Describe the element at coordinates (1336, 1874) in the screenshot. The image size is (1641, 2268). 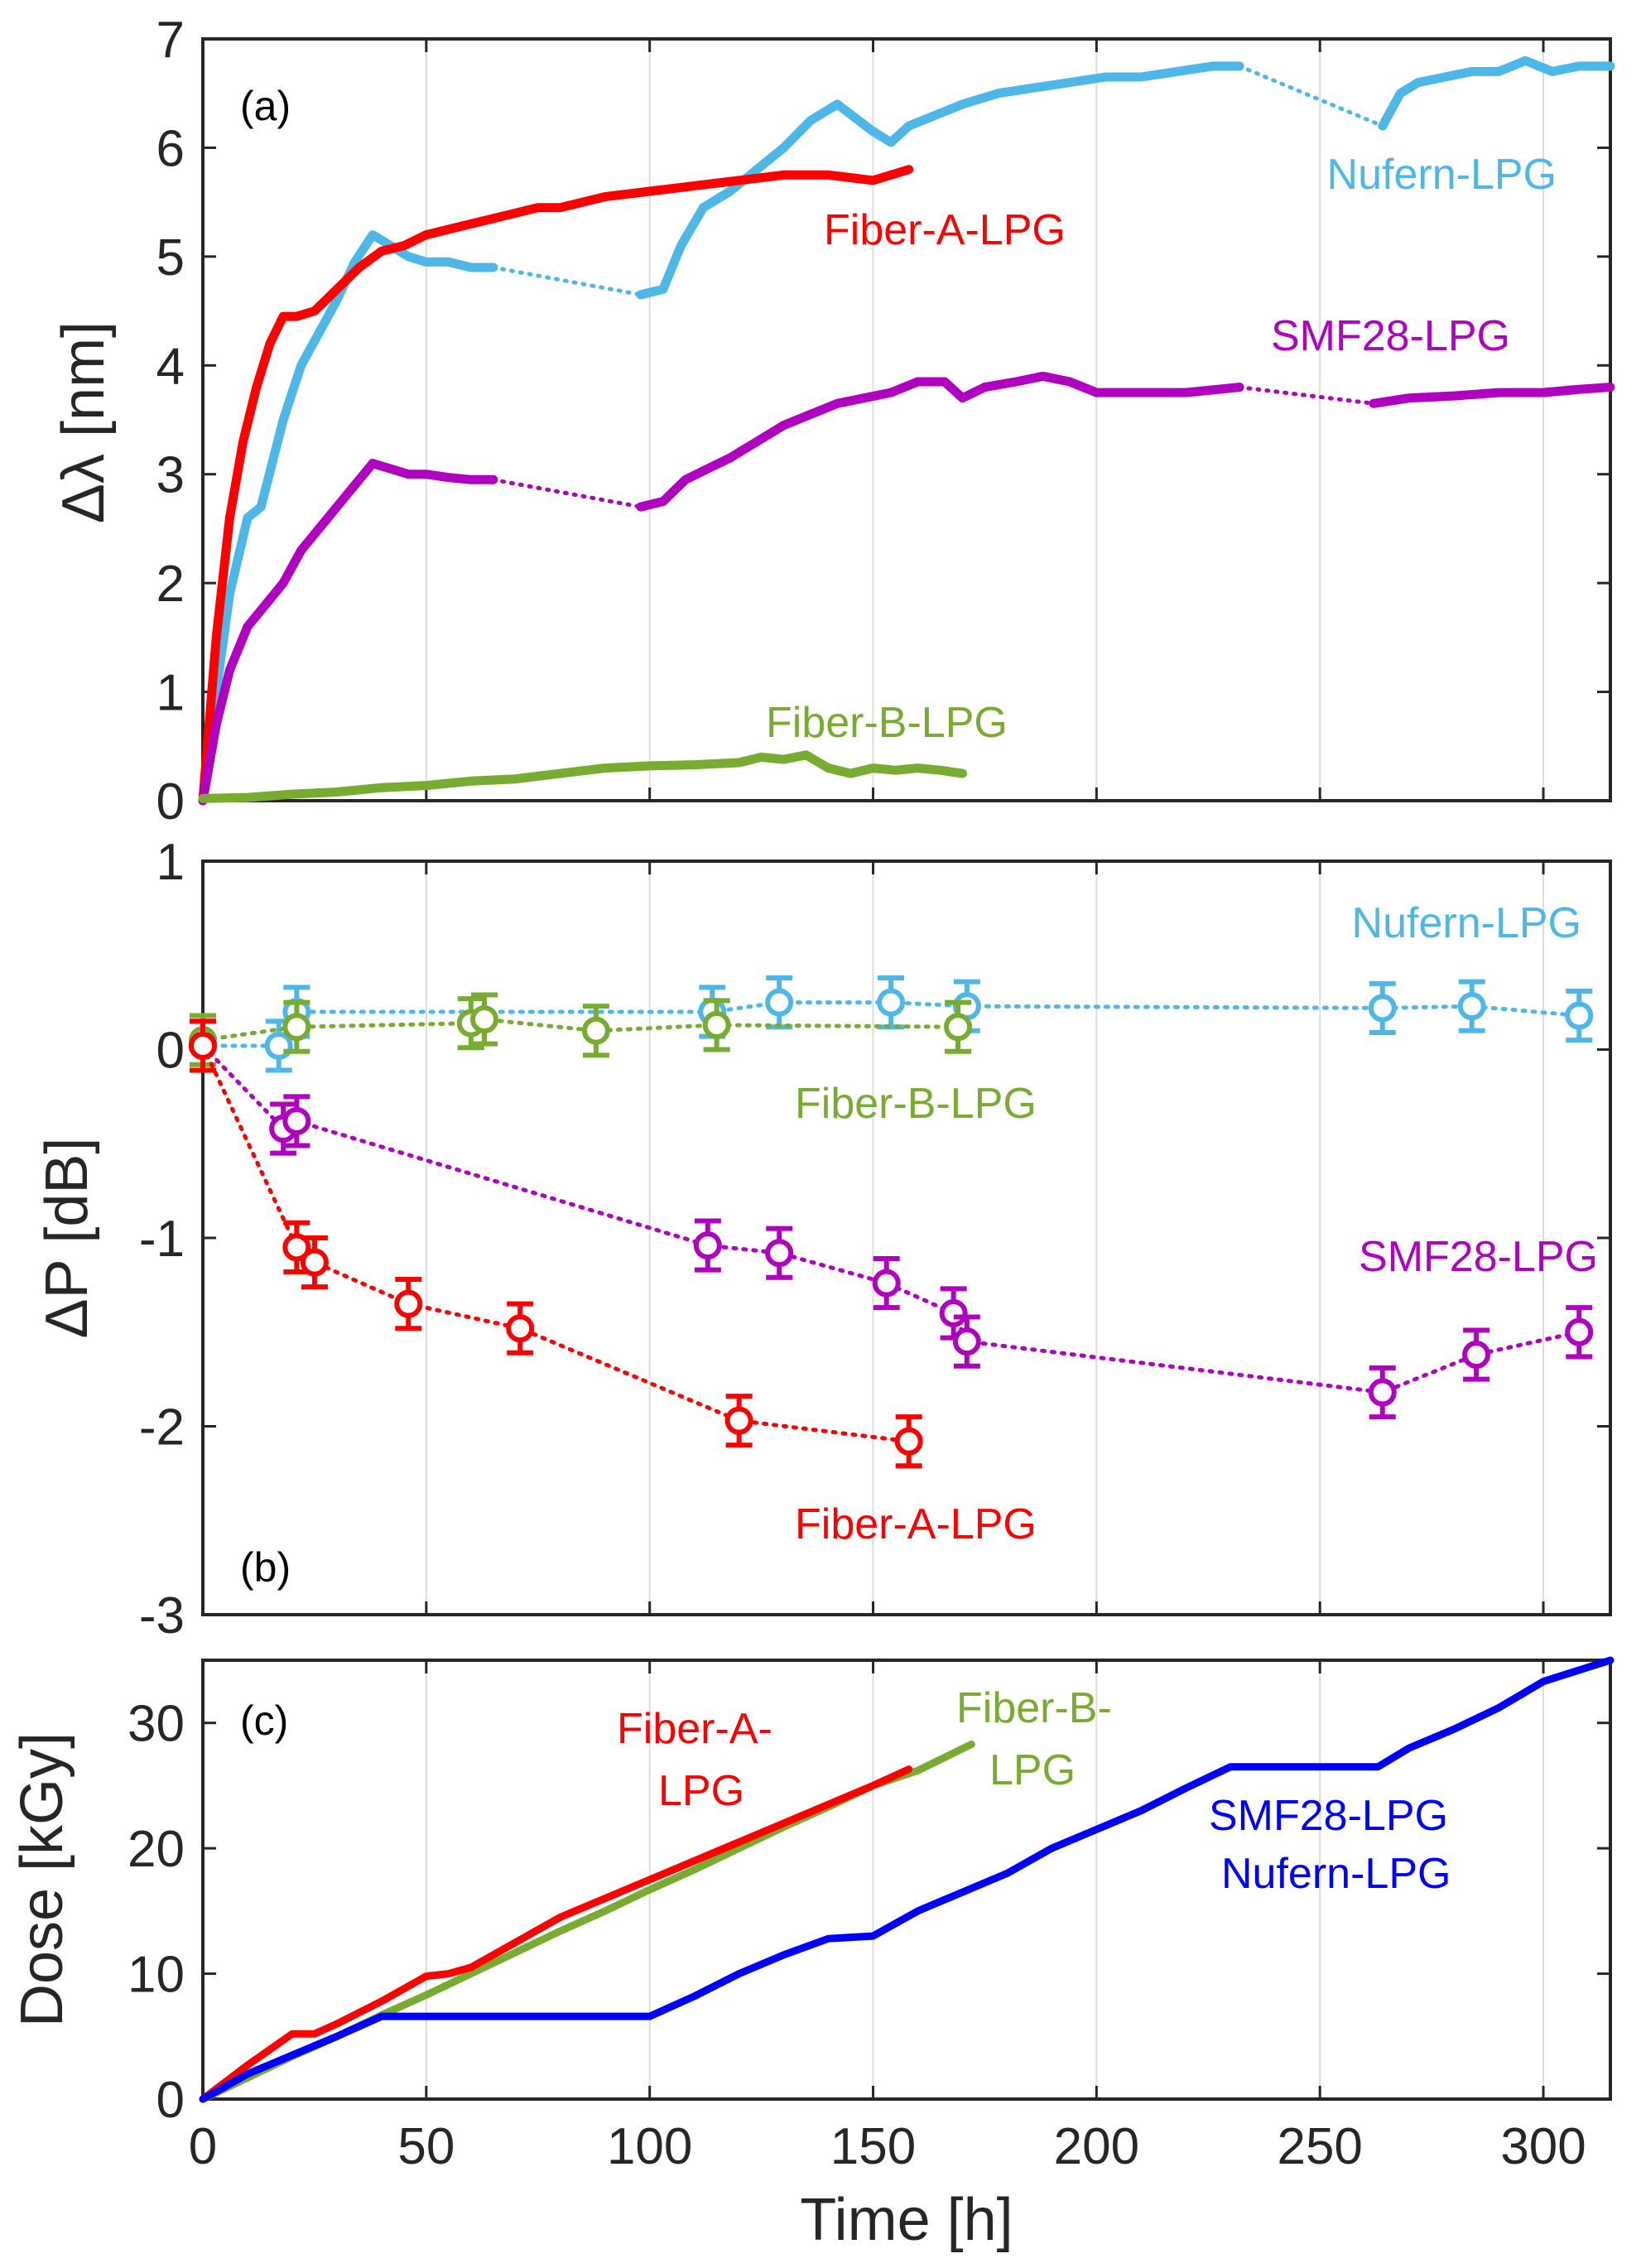
I see `panel-c-label-combined-line2: Nufern-LPG` at that location.